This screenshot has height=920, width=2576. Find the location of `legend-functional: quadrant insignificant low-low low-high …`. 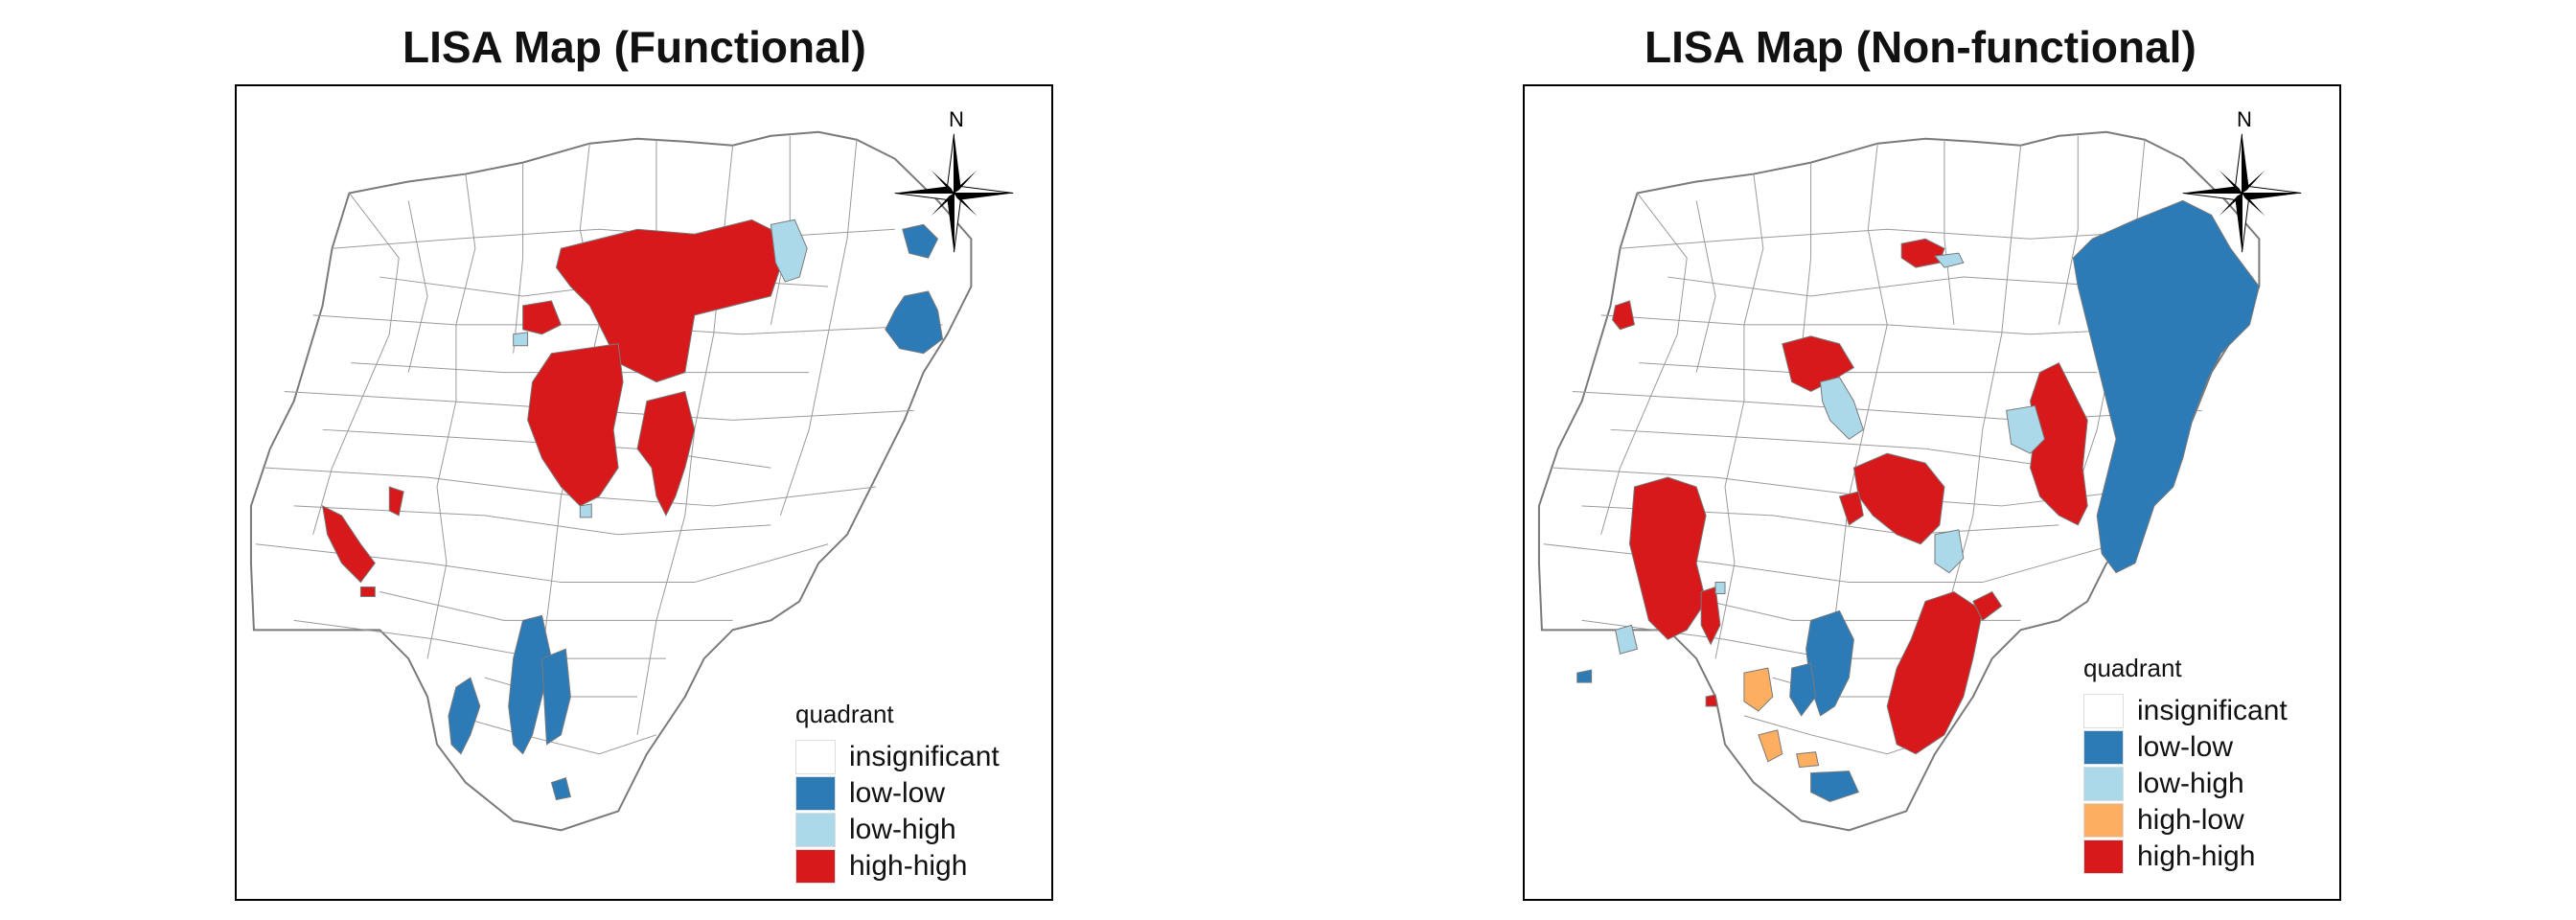

legend-functional: quadrant insignificant low-low low-high … is located at coordinates (897, 792).